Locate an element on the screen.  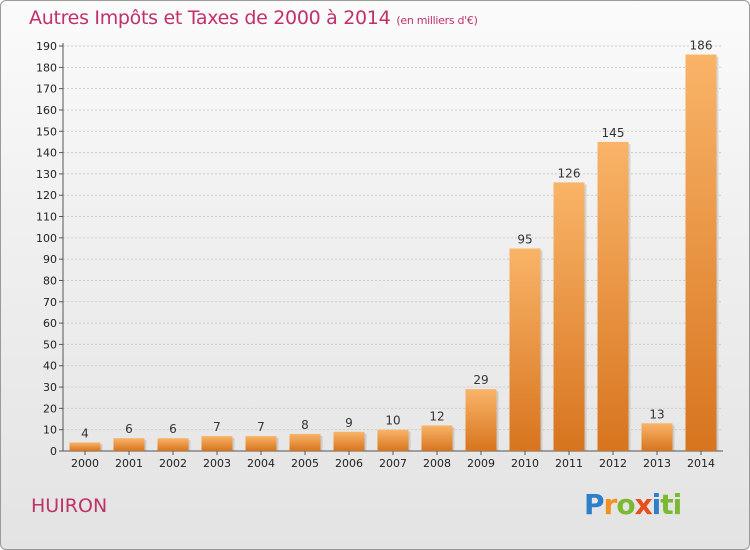
y-tick-label: 60 is located at coordinates (50, 323).